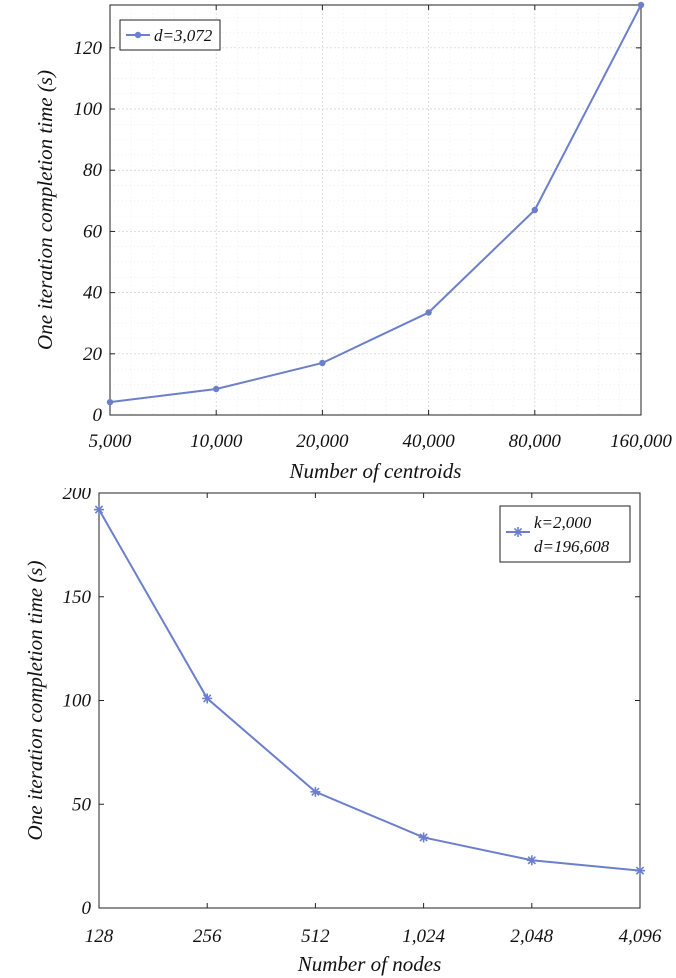  What do you see at coordinates (77, 496) in the screenshot?
I see `y-tick-label: 200` at bounding box center [77, 496].